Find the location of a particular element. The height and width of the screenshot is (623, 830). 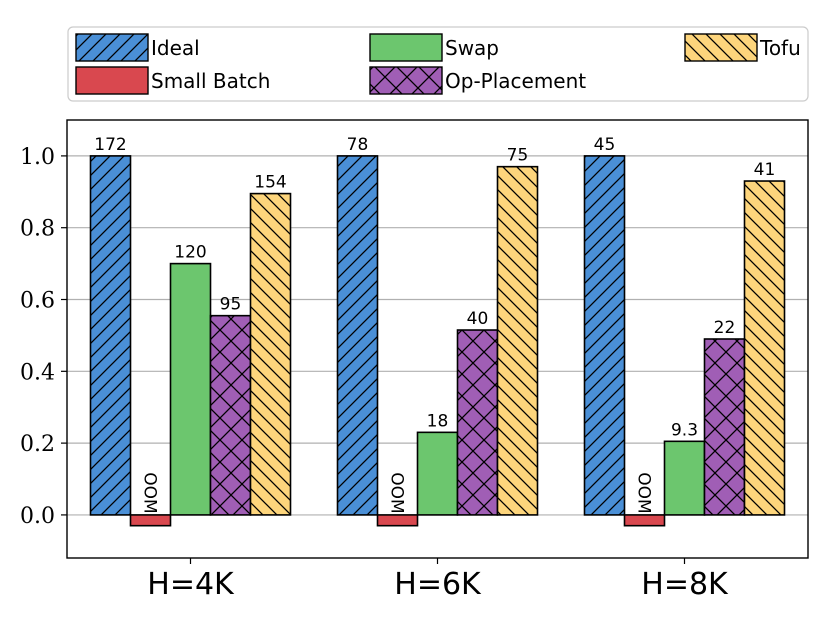

x-tick-label-h-4k: H=4K is located at coordinates (191, 584).